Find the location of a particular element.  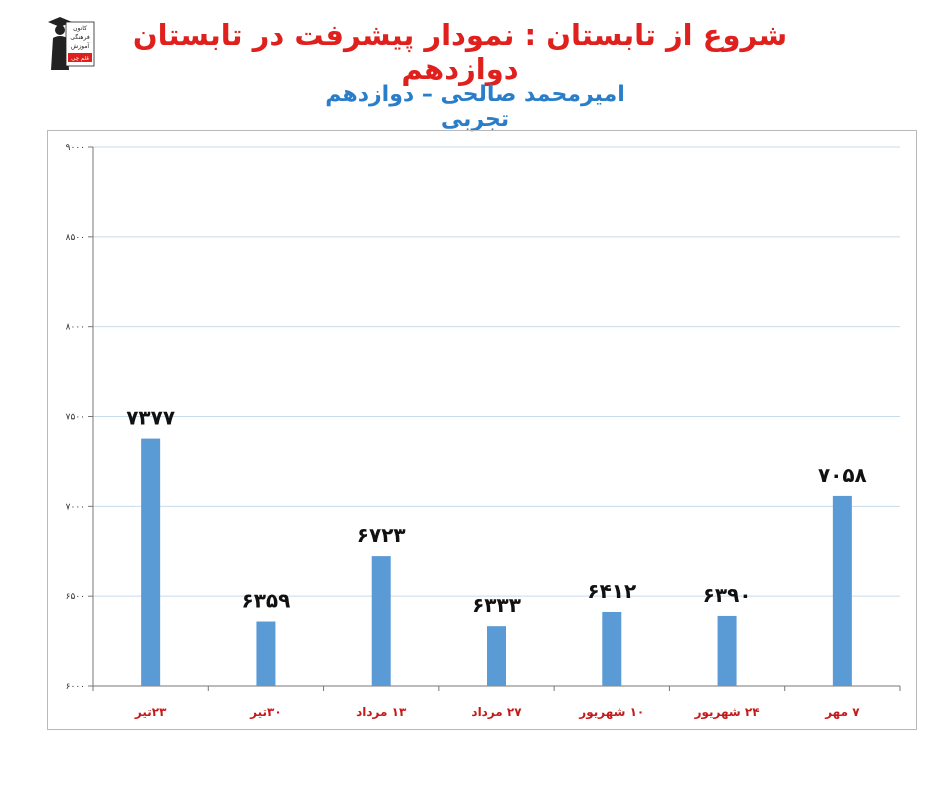

y-tick-label: ۷۰۰۰ is located at coordinates (75, 507).